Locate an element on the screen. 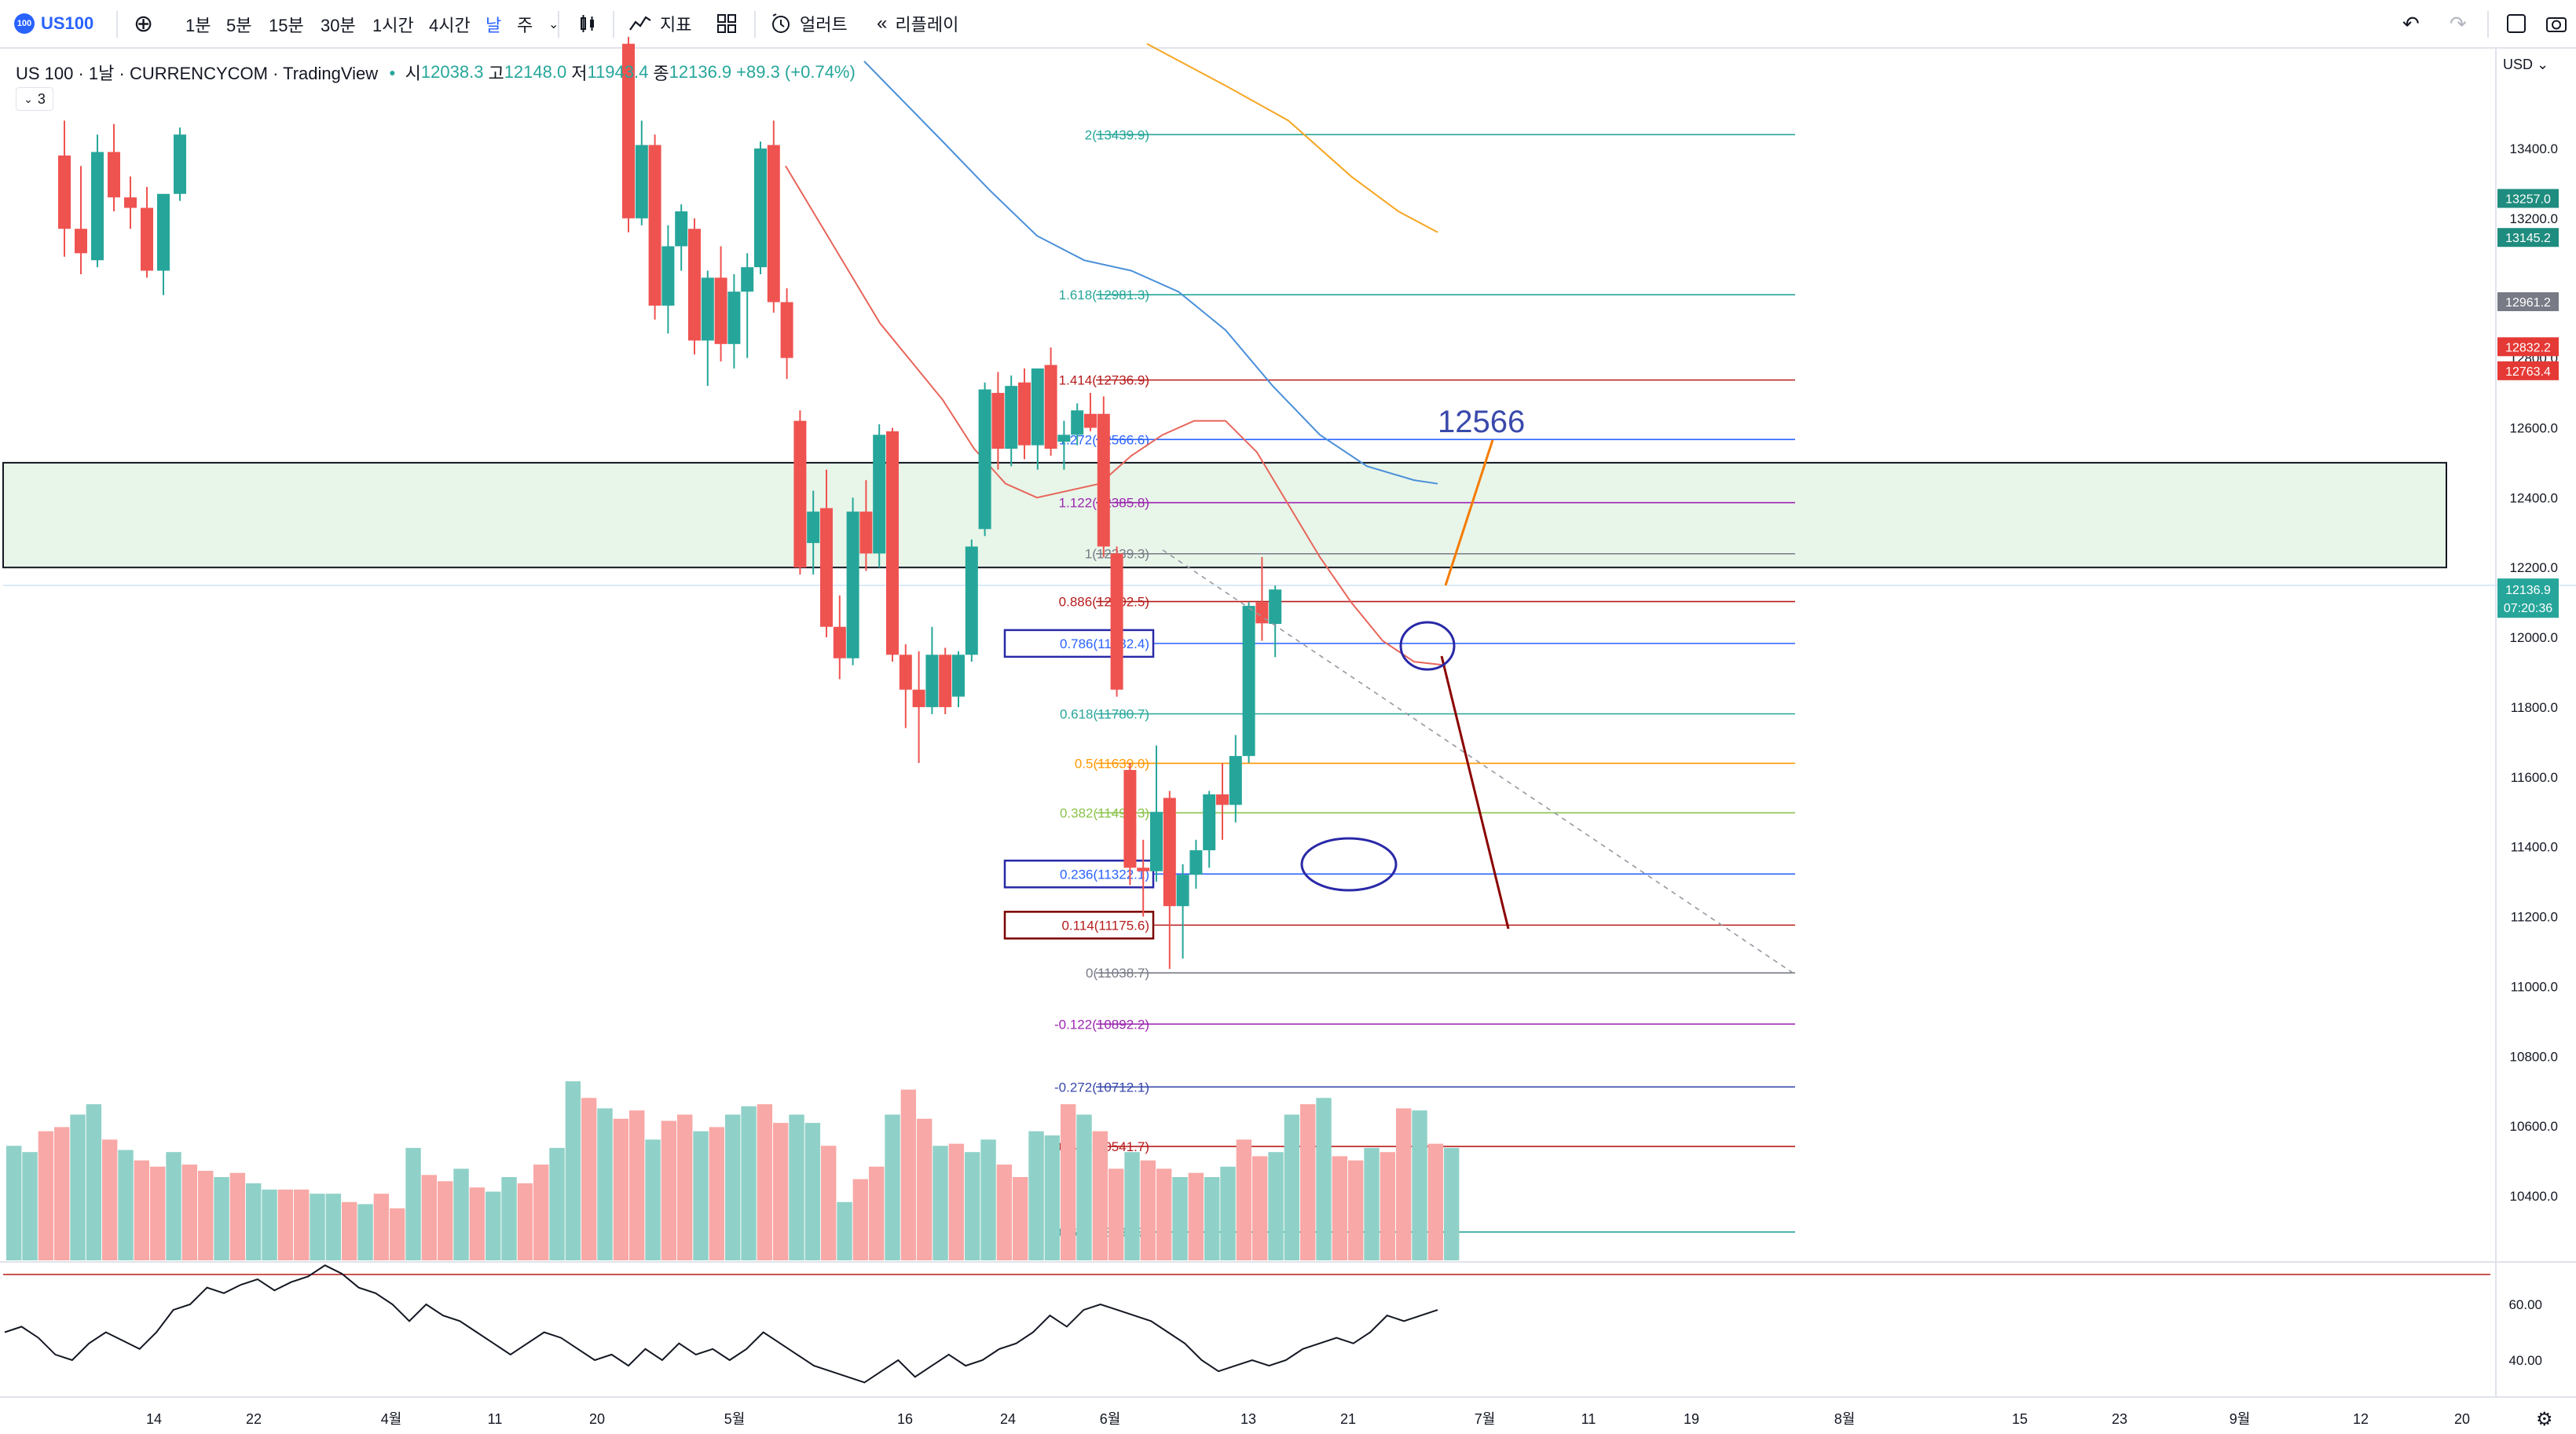 This screenshot has width=2576, height=1434. price-axis-tick: 12200.0 is located at coordinates (2534, 567).